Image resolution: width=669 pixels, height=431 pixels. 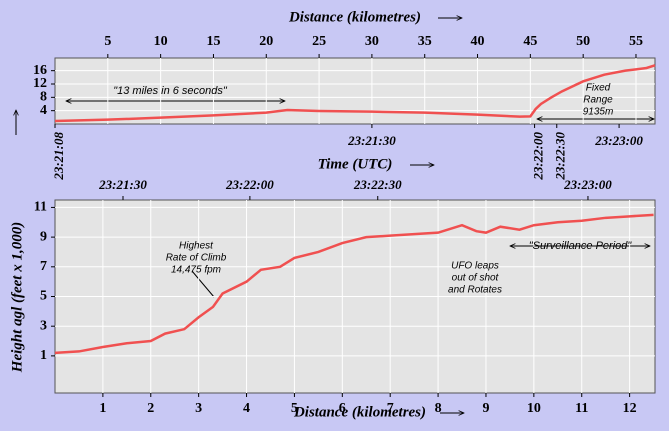 I want to click on x-tick-label: 35, so click(x=425, y=41).